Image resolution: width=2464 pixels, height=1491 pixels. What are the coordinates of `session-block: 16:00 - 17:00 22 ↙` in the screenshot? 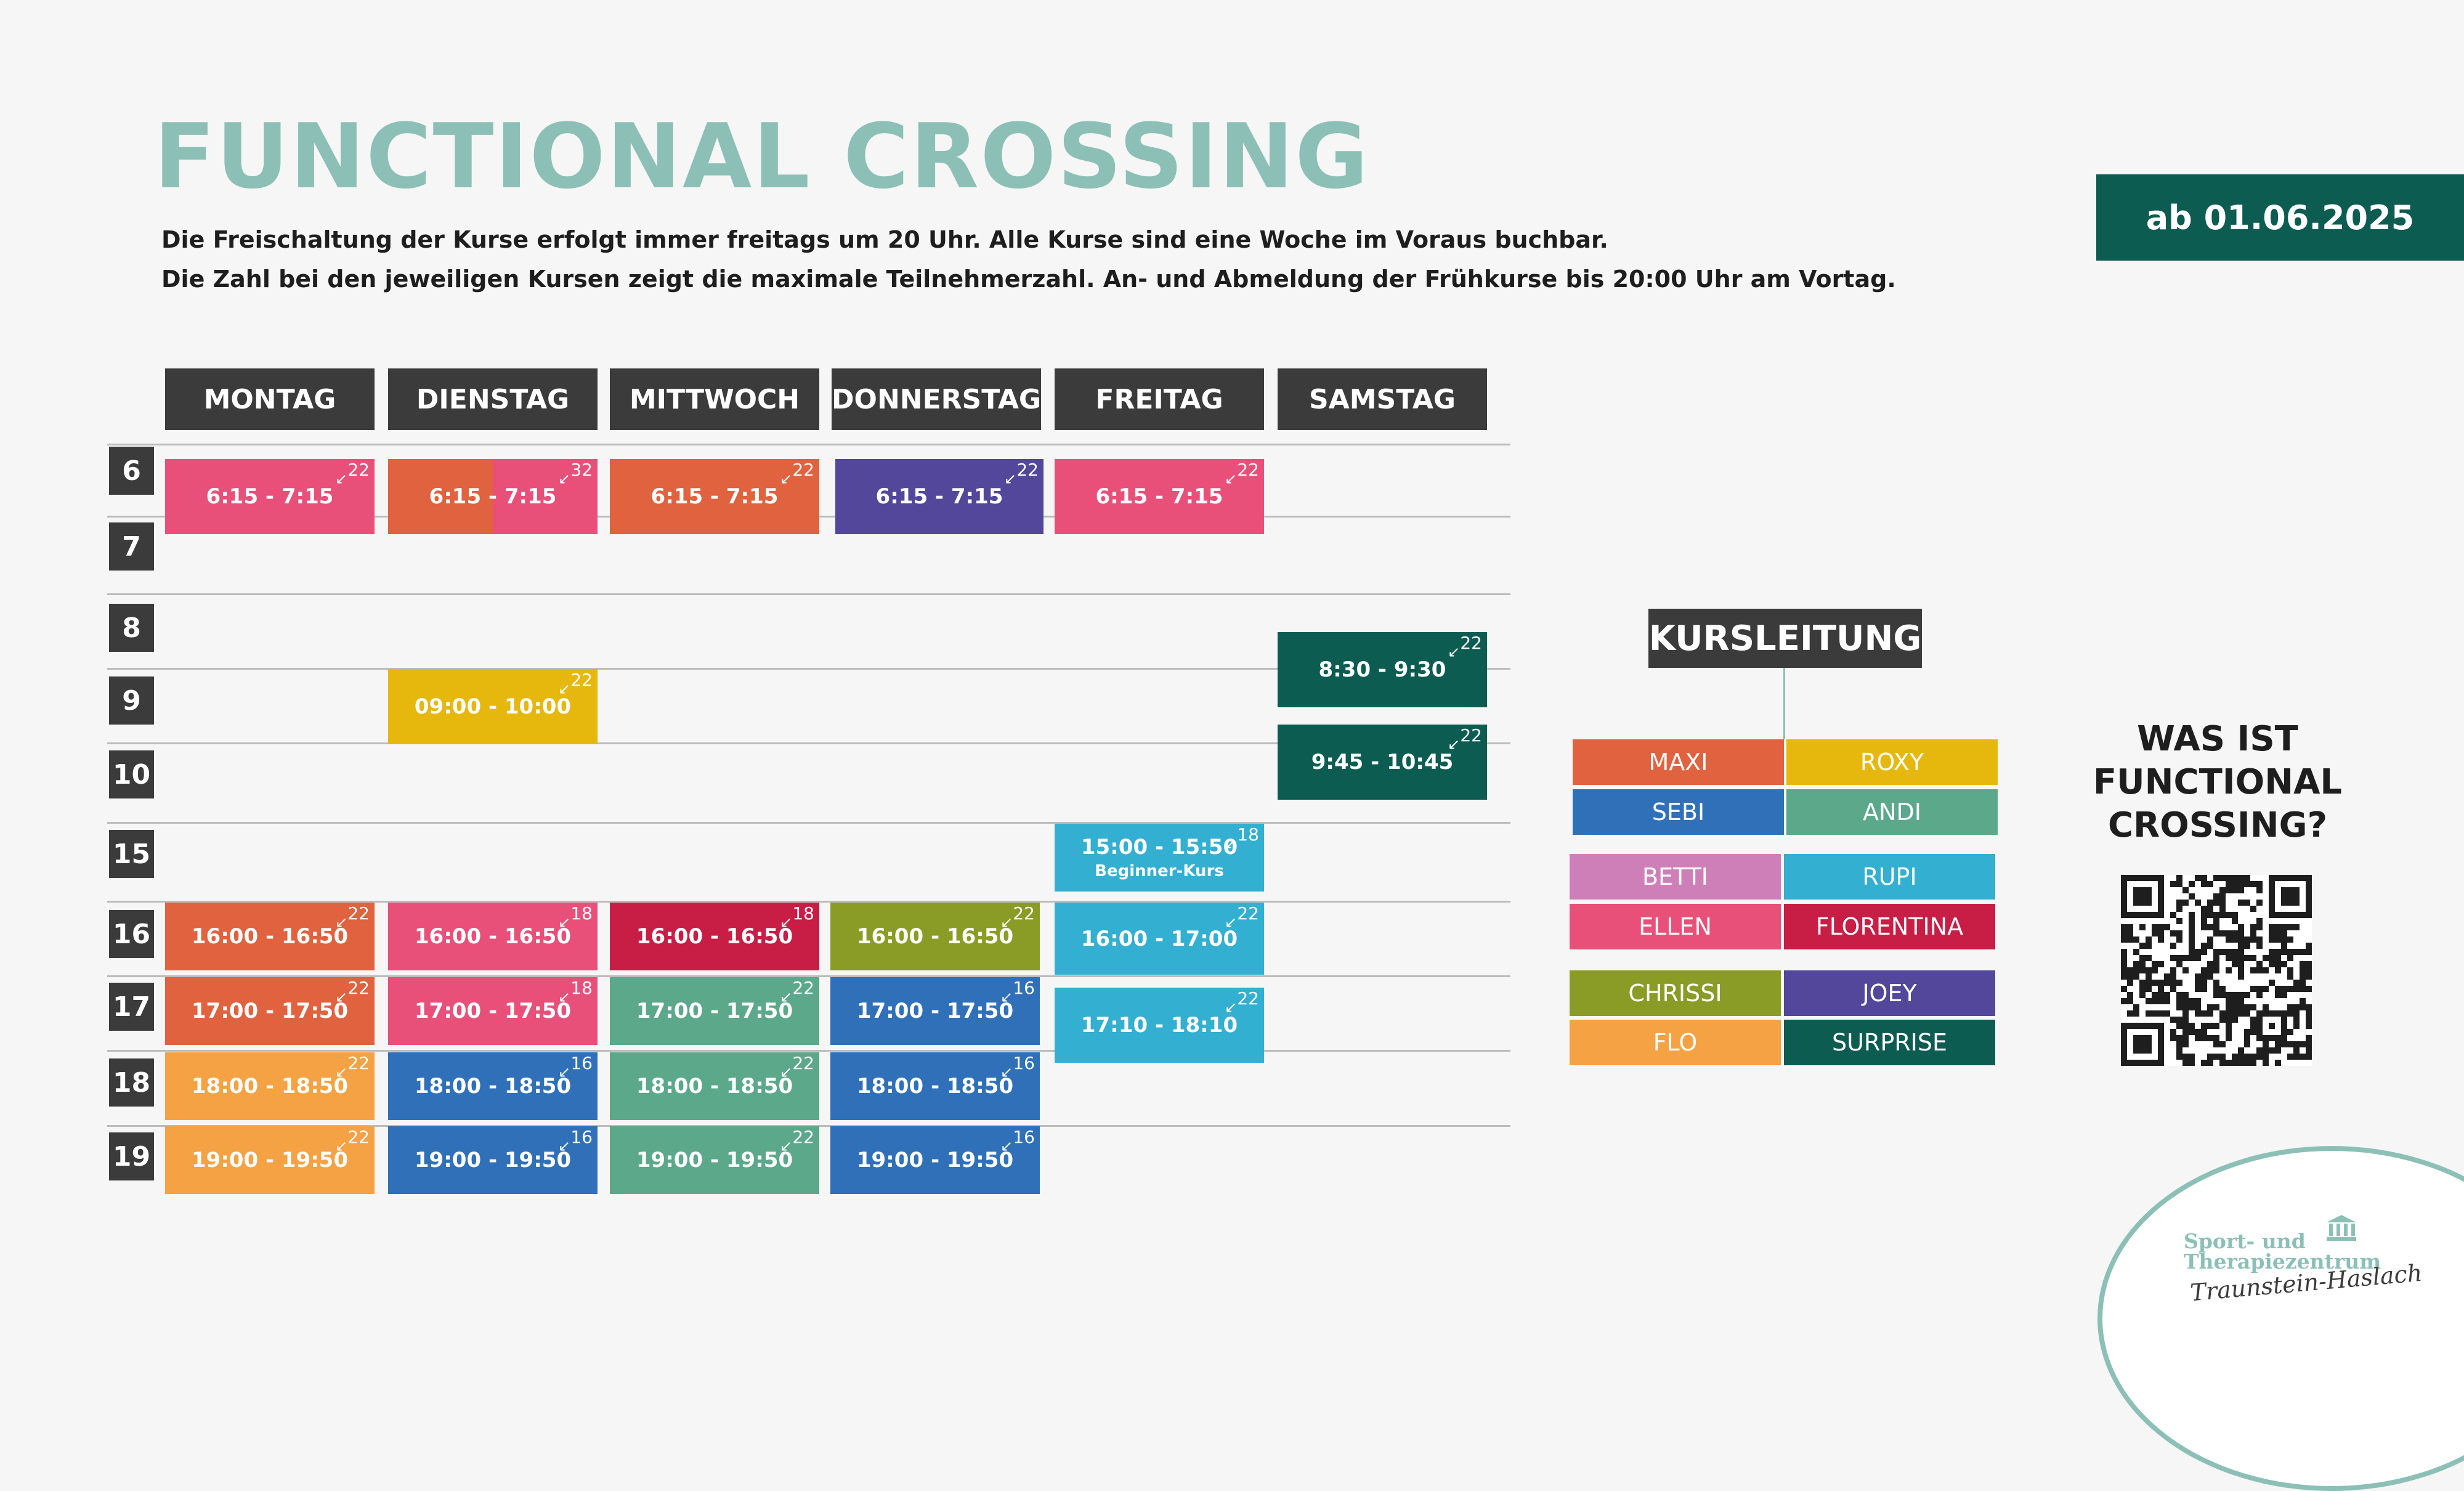 It's located at (1159, 939).